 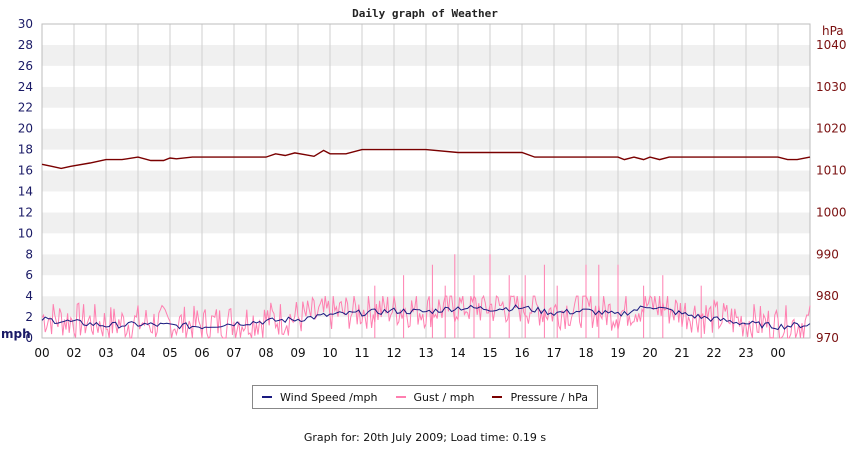 I want to click on left-tick-label: 4, so click(x=29, y=296).